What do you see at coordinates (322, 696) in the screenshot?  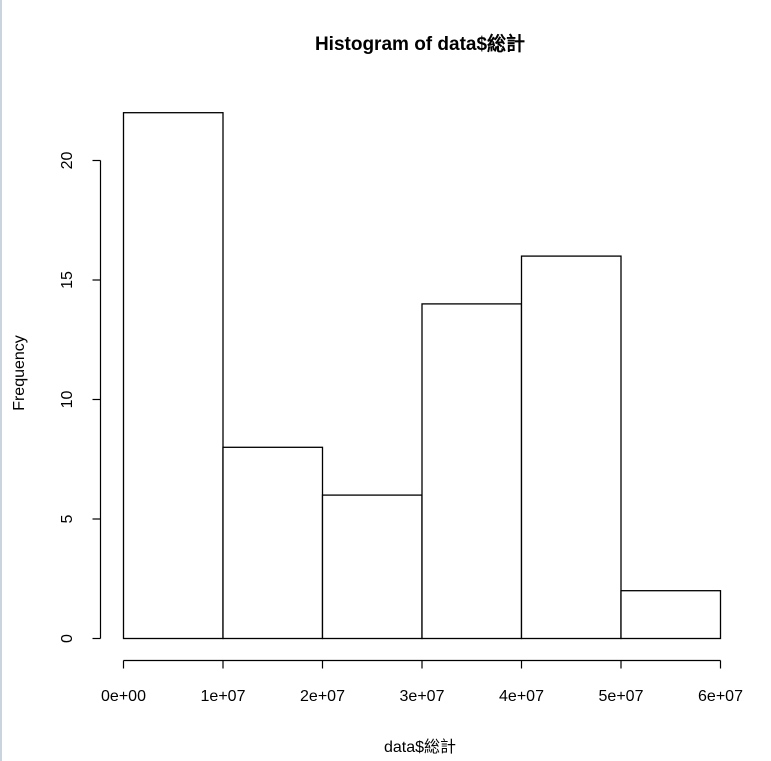 I see `x-tick-label: 2e+07` at bounding box center [322, 696].